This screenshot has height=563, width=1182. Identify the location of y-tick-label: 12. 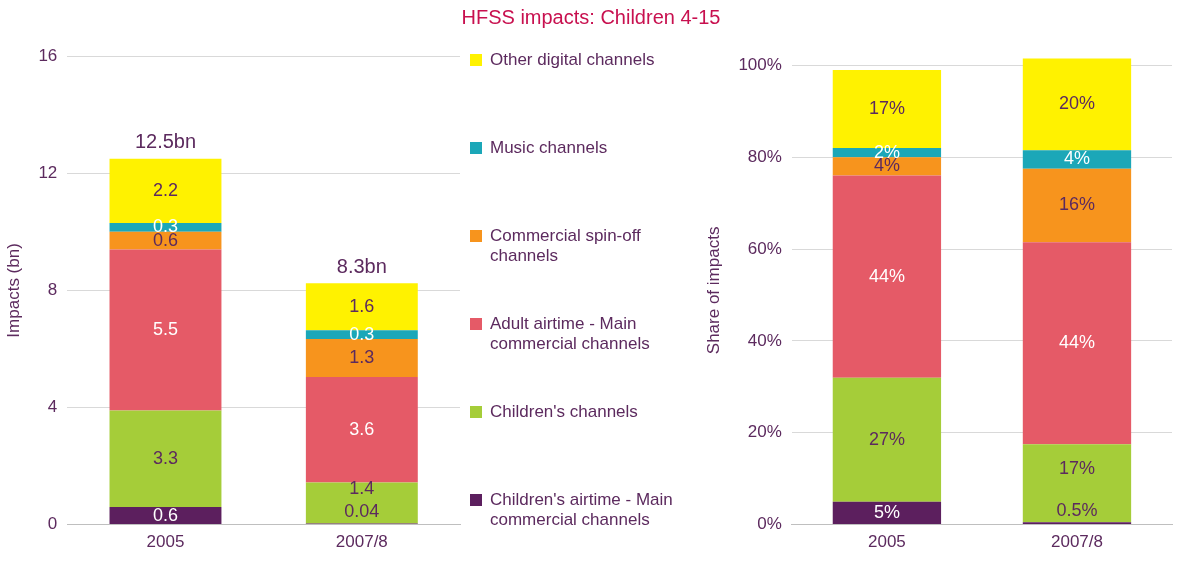
(48, 172).